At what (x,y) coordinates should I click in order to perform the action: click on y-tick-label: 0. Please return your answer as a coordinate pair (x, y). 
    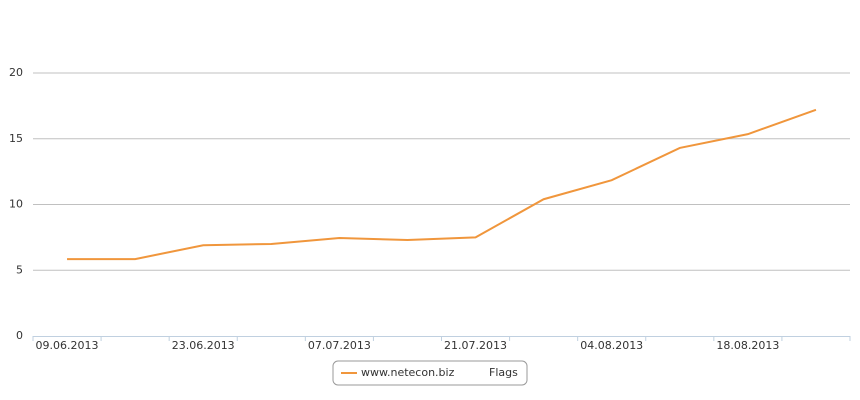
    Looking at the image, I should click on (19, 335).